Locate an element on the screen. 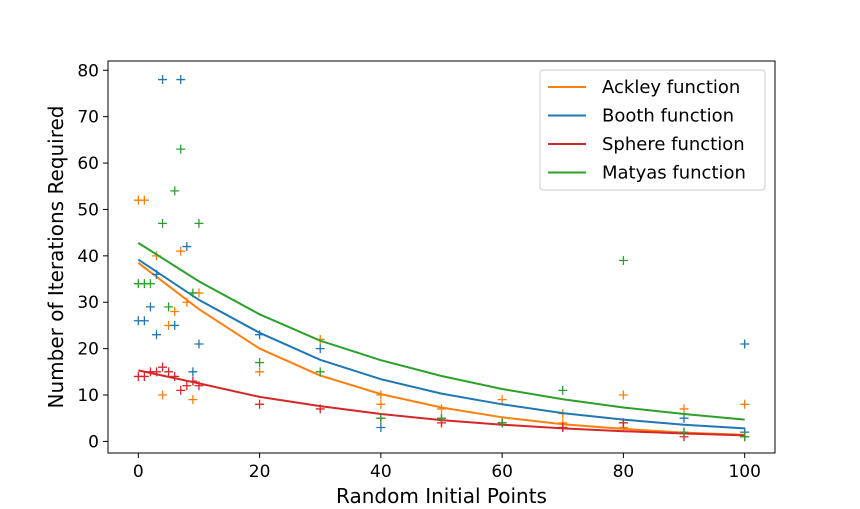  x-tick-label: 40 is located at coordinates (381, 472).